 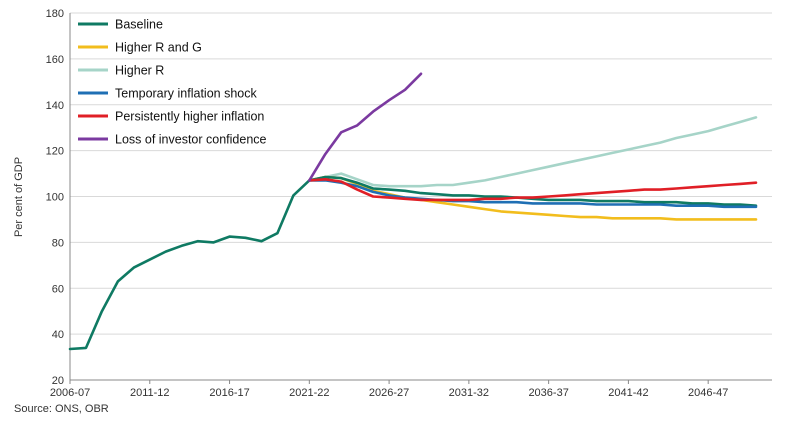 What do you see at coordinates (532, 152) in the screenshot?
I see `series-line-higher-r` at bounding box center [532, 152].